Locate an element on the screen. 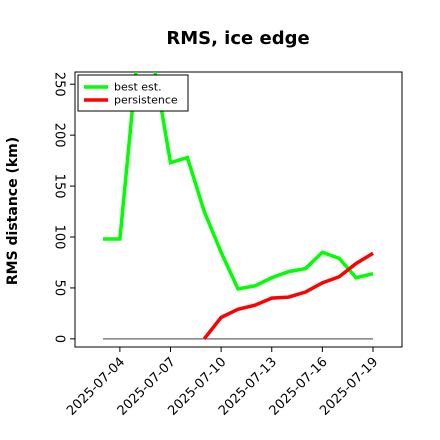 The height and width of the screenshot is (440, 440). y-tick-label: 200 is located at coordinates (59, 135).